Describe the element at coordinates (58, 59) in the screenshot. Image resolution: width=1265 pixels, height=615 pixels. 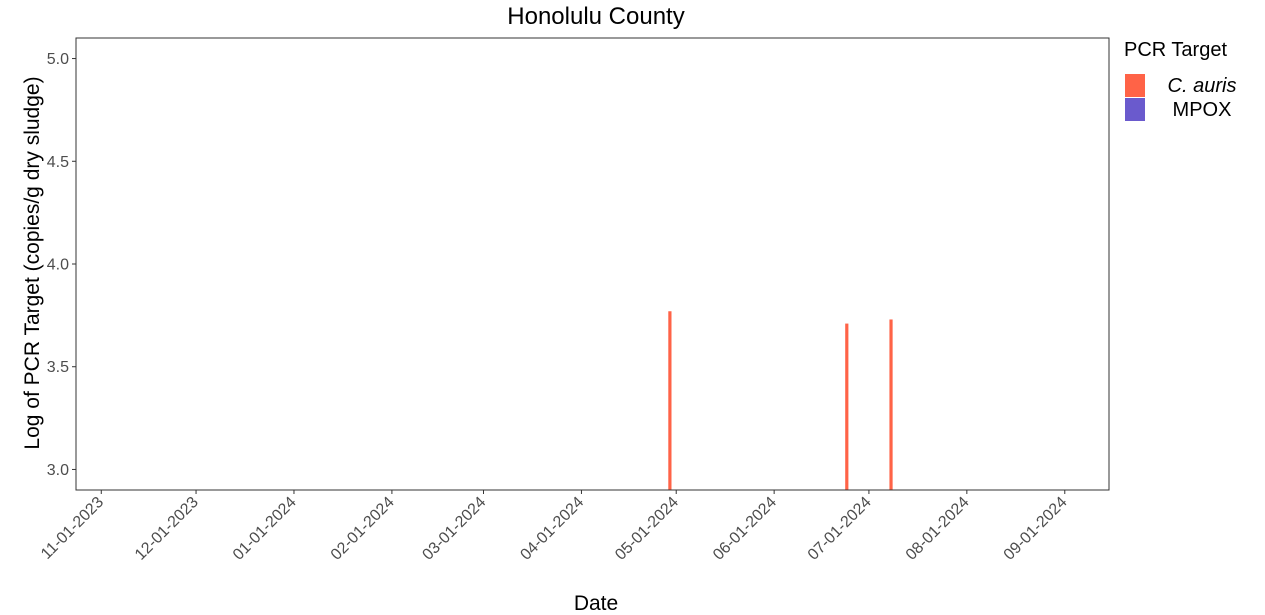
I see `y-tick-label: 5.0` at that location.